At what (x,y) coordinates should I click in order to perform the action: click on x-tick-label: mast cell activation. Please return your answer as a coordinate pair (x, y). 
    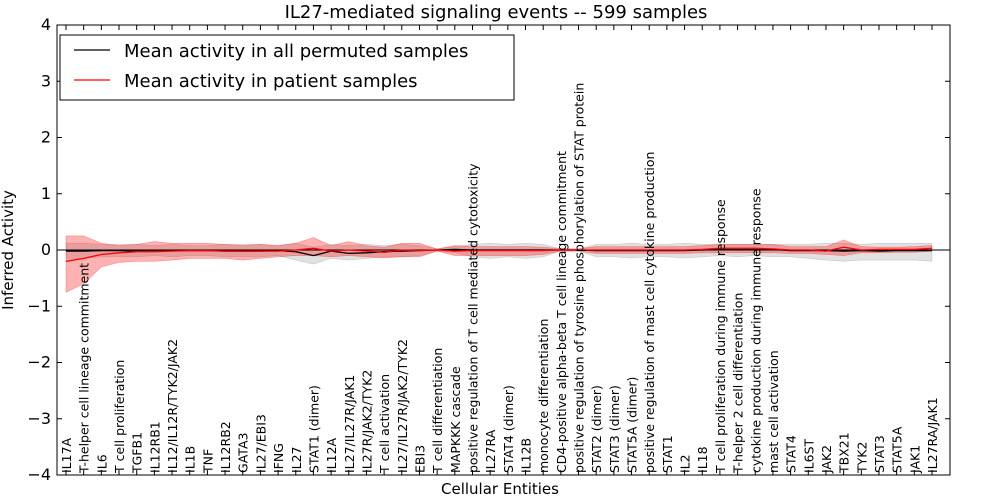
    Looking at the image, I should click on (773, 411).